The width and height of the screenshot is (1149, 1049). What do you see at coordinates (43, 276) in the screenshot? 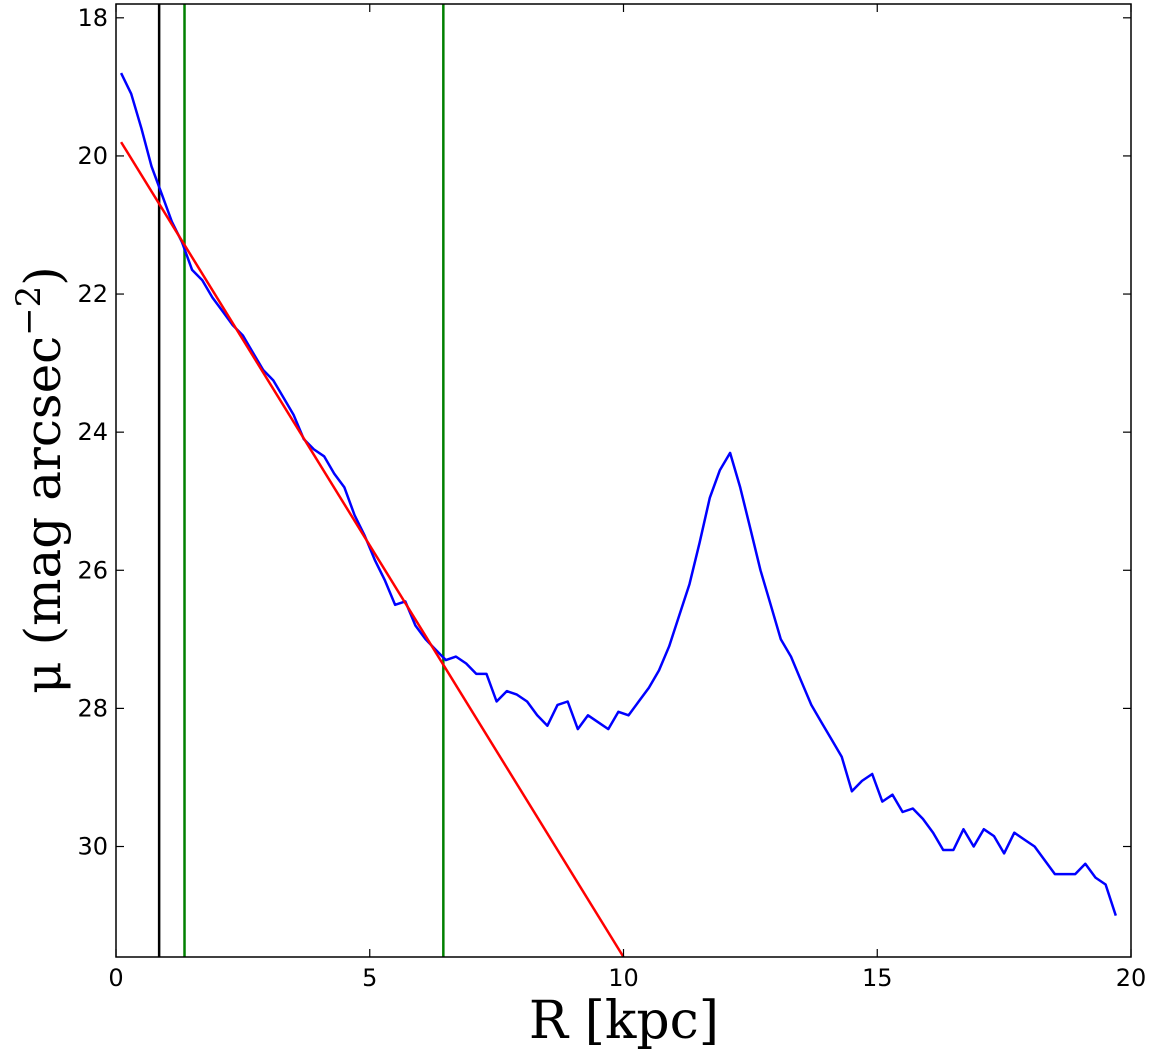
I see `y-axis-label-close: )` at bounding box center [43, 276].